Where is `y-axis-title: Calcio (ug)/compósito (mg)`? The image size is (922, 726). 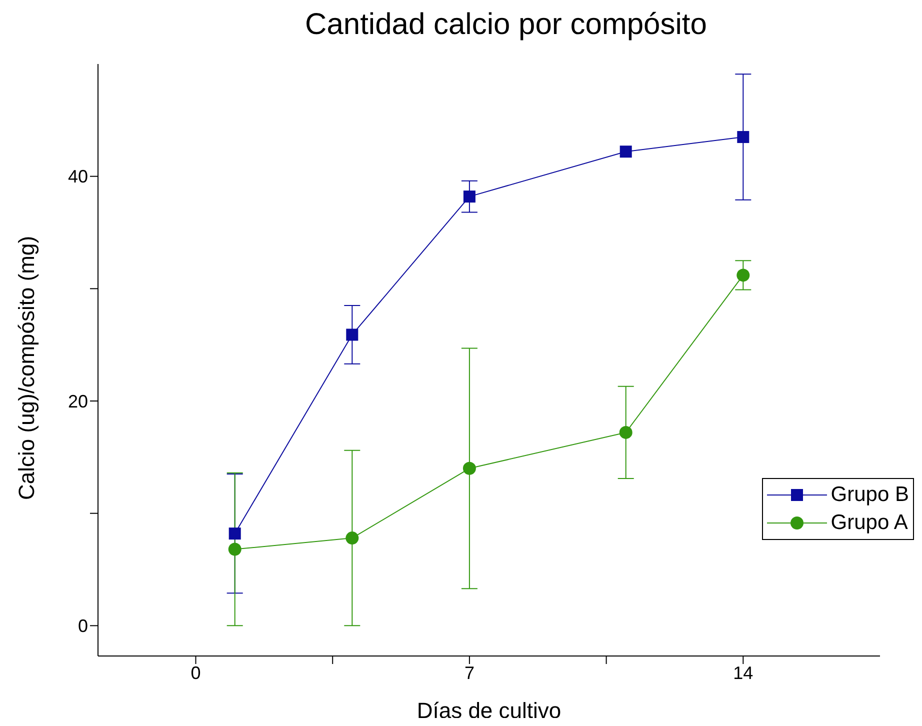
y-axis-title: Calcio (ug)/compósito (mg) is located at coordinates (26, 368).